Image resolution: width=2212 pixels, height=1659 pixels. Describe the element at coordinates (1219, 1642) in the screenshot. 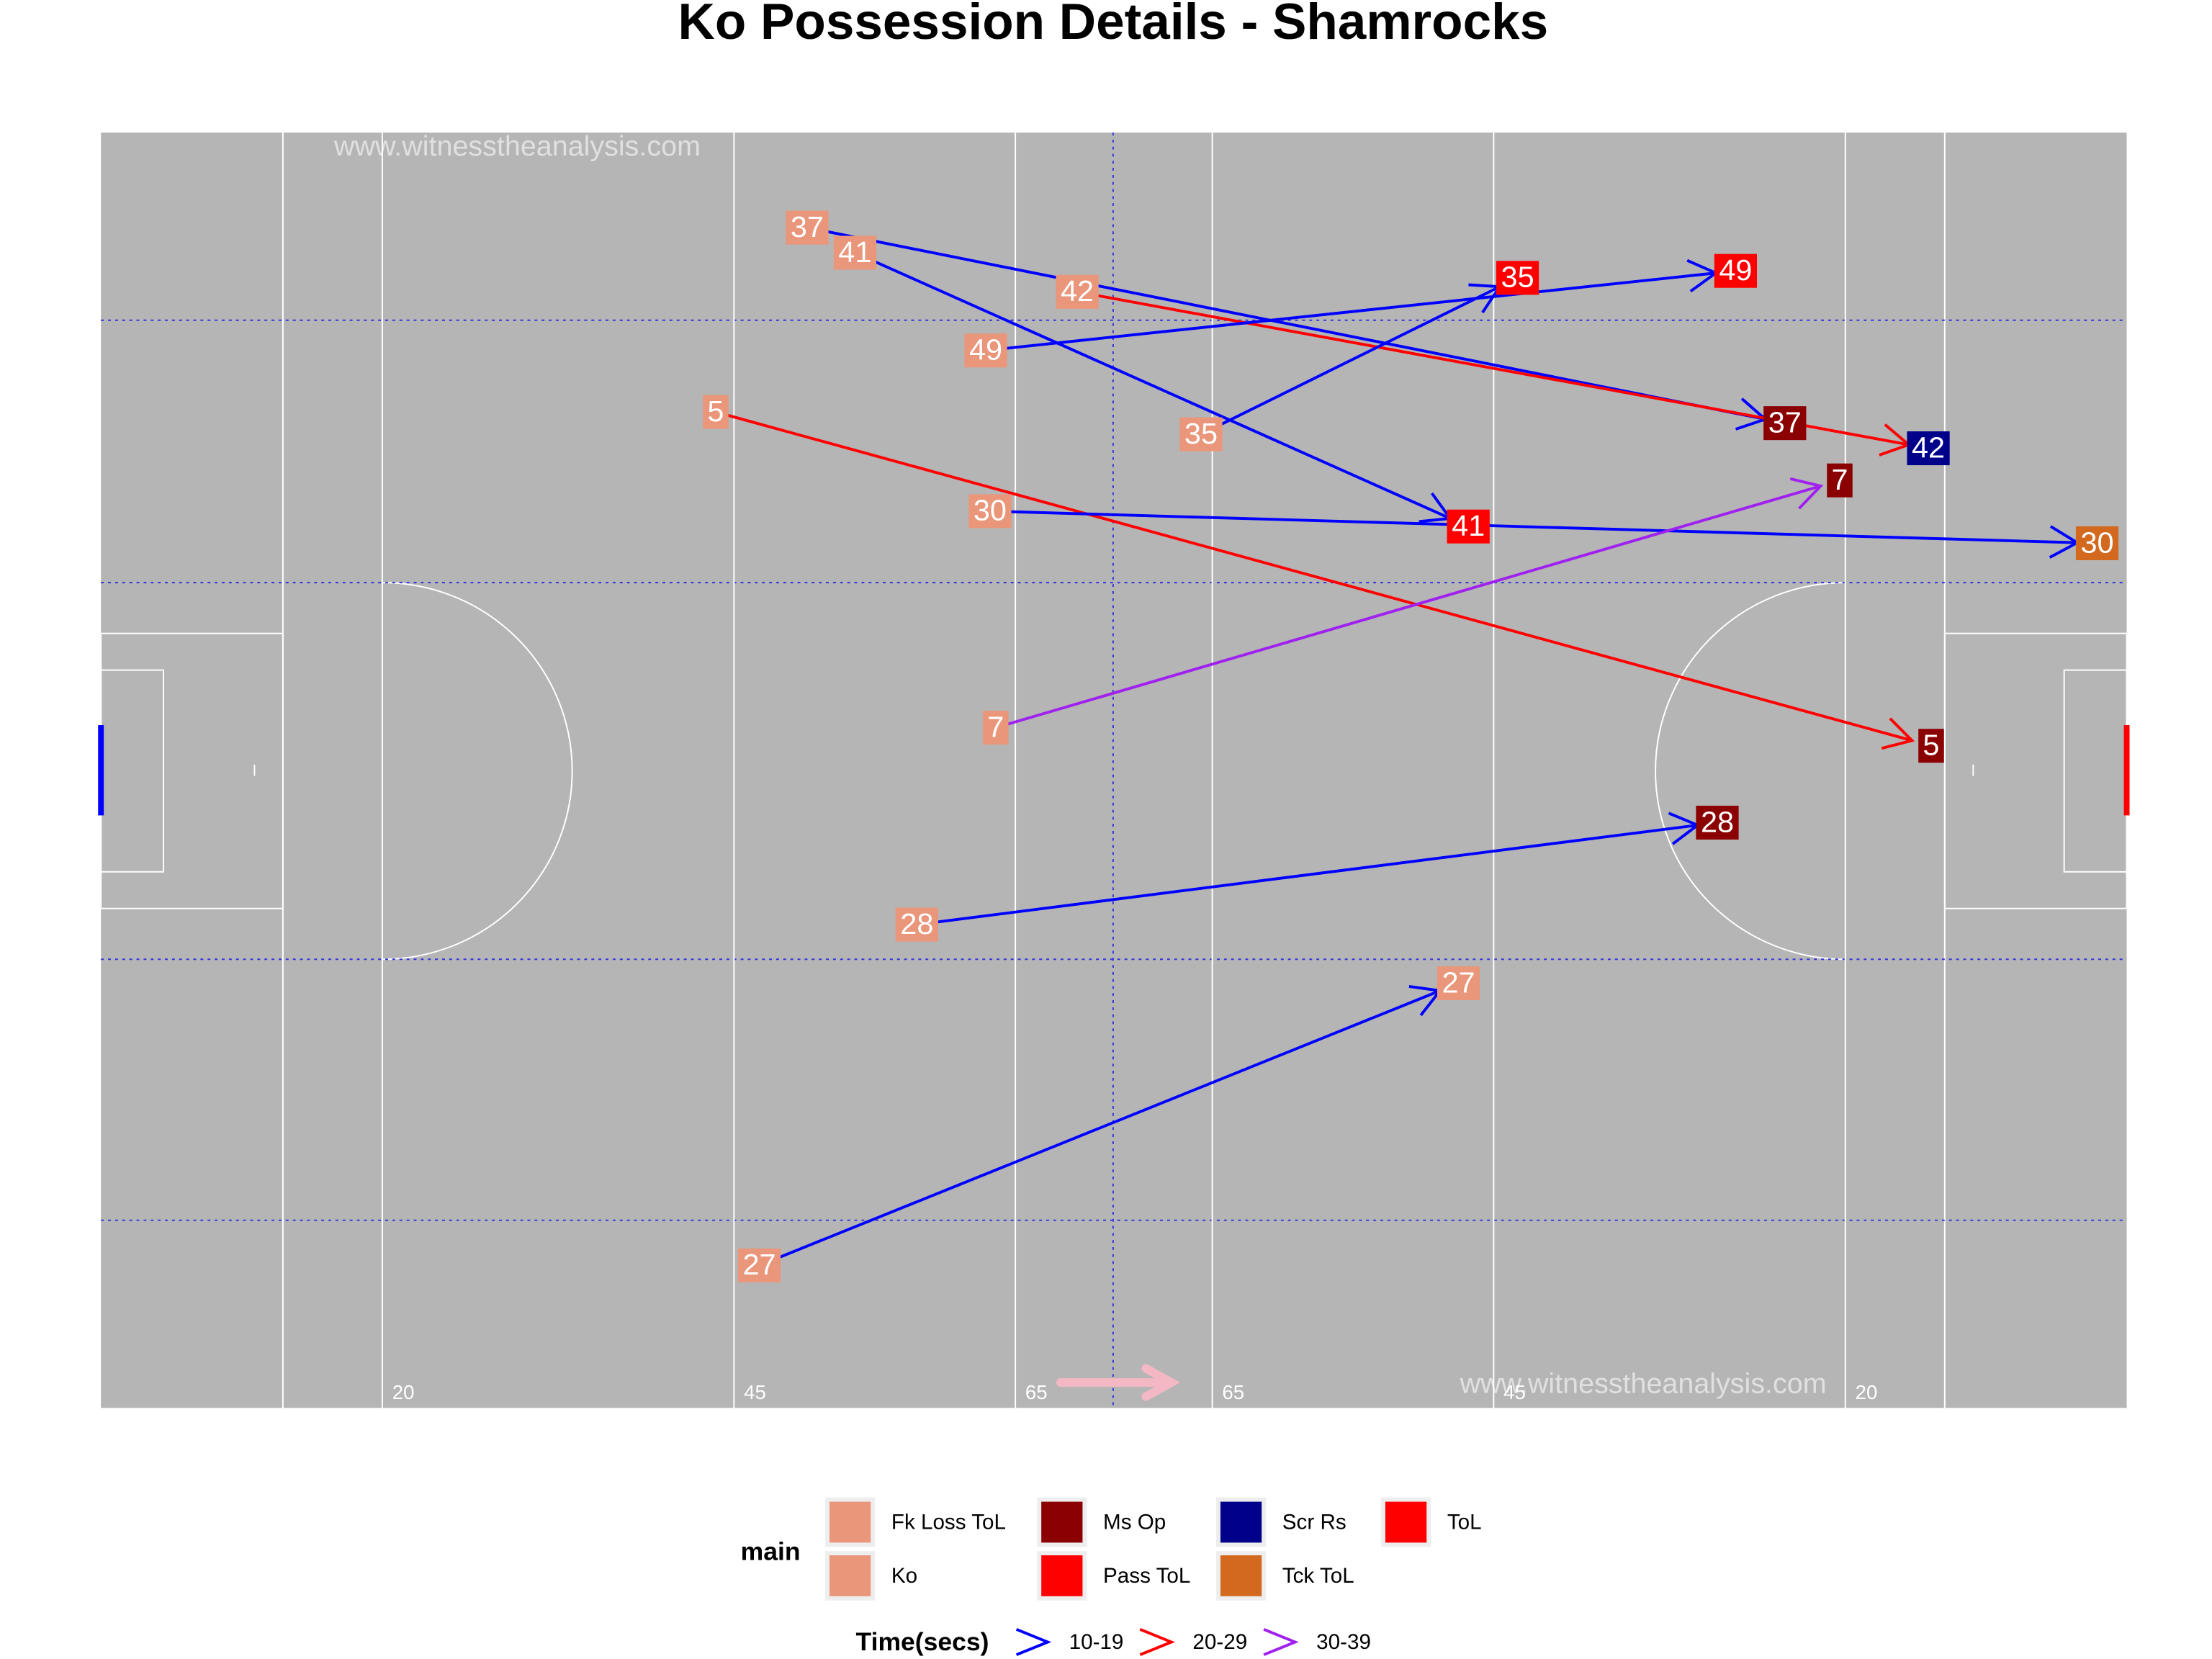

I see `legend-label: 20-29` at that location.